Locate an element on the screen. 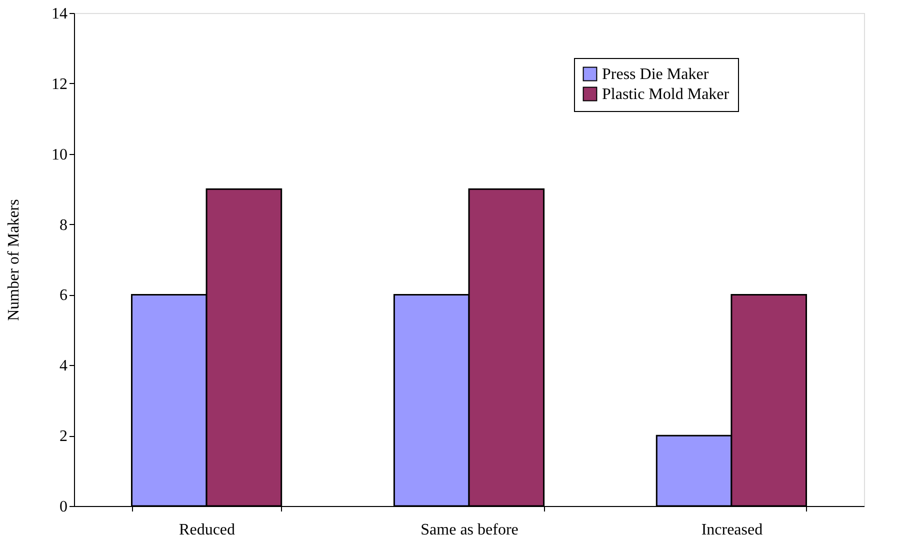  legend-label: Press Die Maker is located at coordinates (656, 74).